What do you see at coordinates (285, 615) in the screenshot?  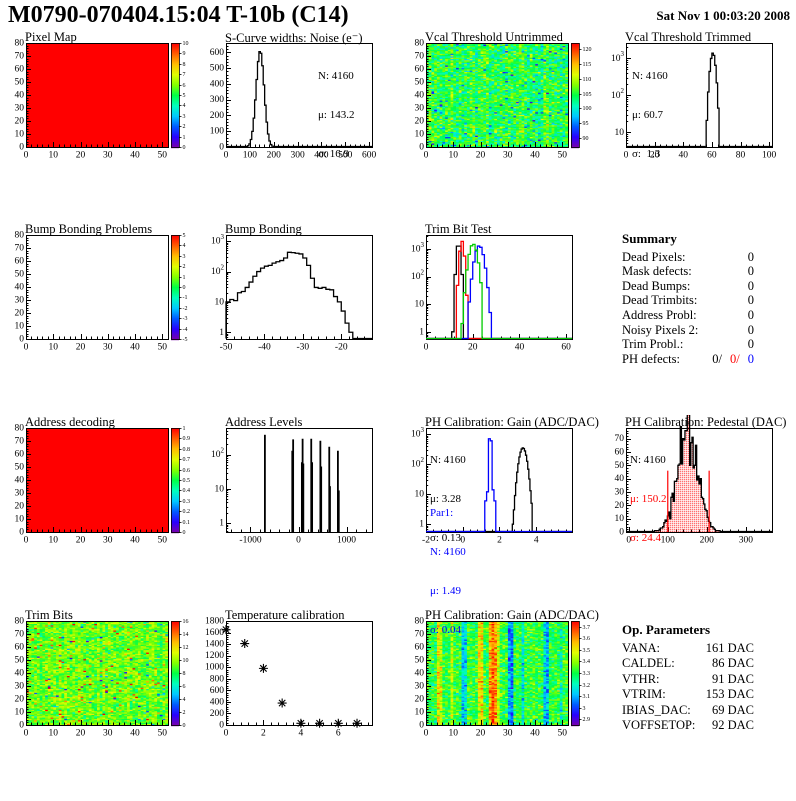 I see `plot-title: Temperature calibration` at bounding box center [285, 615].